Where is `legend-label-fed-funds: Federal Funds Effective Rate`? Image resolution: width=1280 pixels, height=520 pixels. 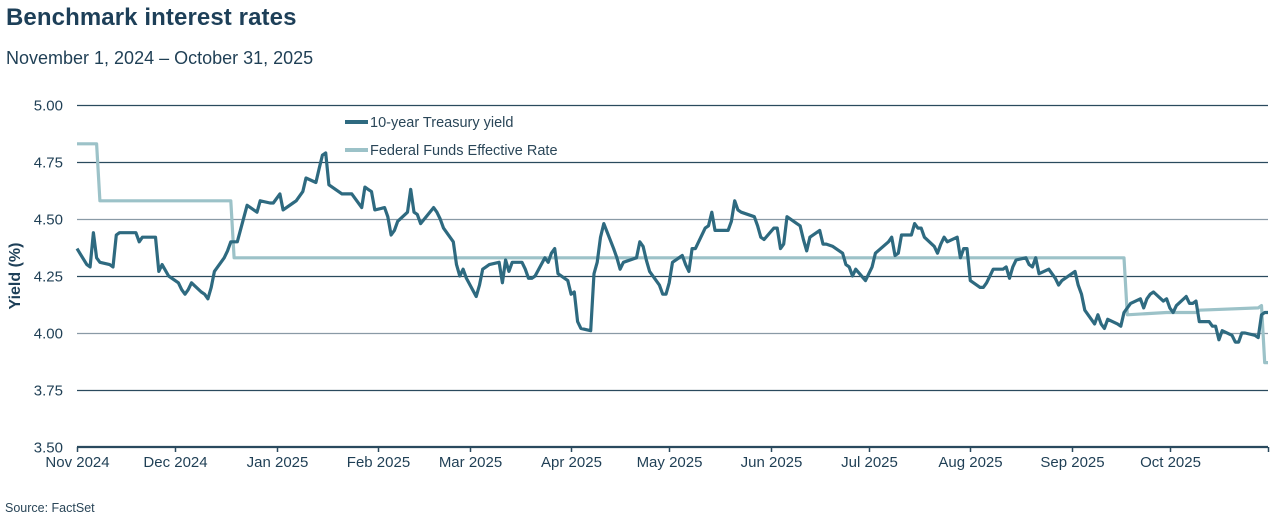 legend-label-fed-funds: Federal Funds Effective Rate is located at coordinates (464, 151).